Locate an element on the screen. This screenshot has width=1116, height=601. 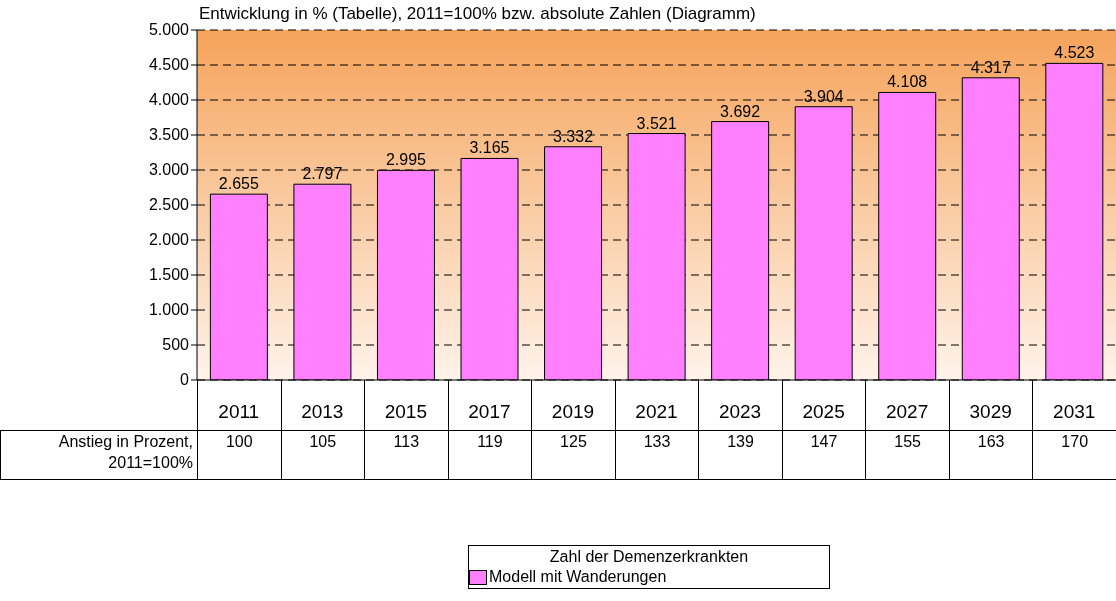
data-label: 3.332 is located at coordinates (573, 136).